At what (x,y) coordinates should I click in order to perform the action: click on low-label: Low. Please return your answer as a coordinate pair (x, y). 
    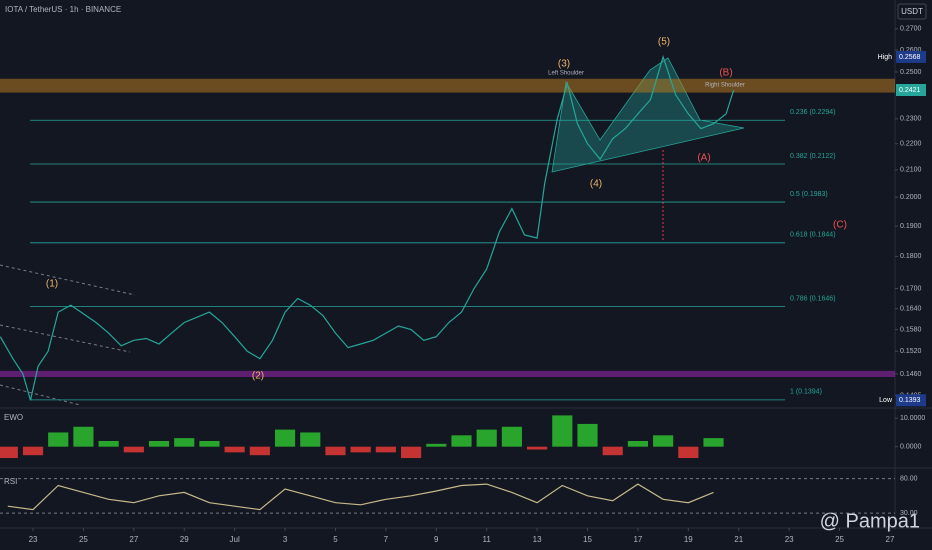
    Looking at the image, I should click on (886, 400).